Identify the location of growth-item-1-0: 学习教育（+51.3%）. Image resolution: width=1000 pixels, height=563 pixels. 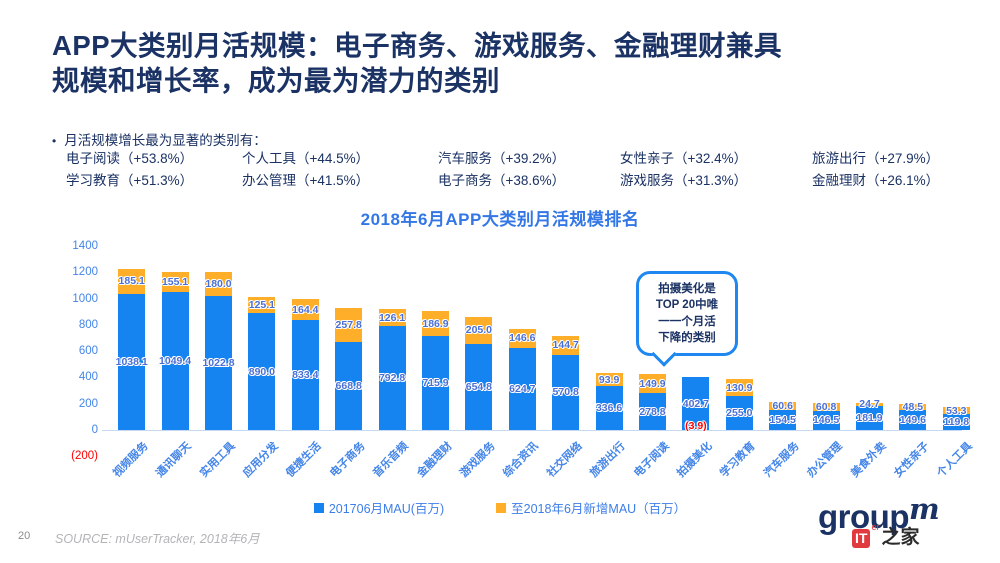
(130, 180).